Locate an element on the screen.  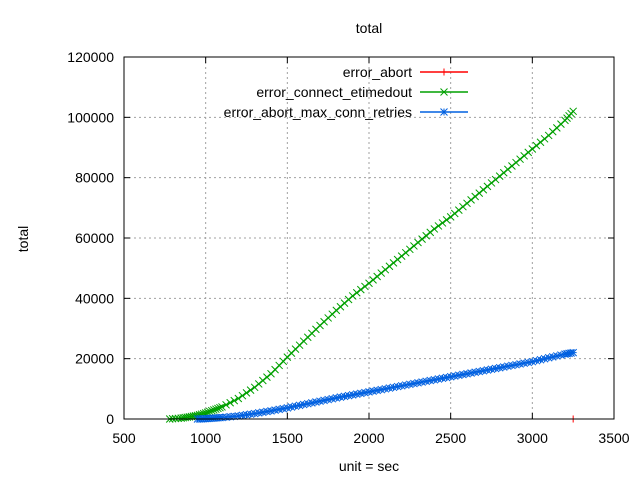
x-tick-label: 2000 is located at coordinates (368, 438).